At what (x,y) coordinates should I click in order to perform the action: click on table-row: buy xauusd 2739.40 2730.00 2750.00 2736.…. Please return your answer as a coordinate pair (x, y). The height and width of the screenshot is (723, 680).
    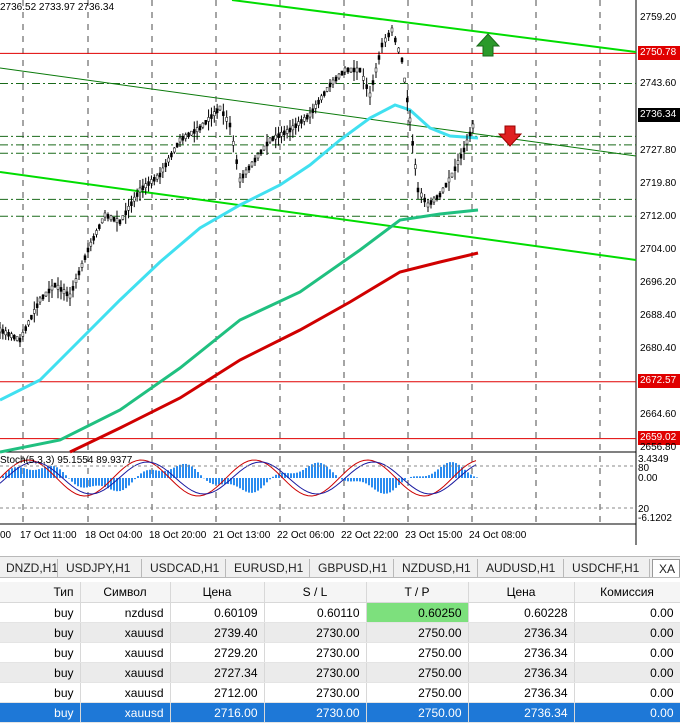
    Looking at the image, I should click on (340, 632).